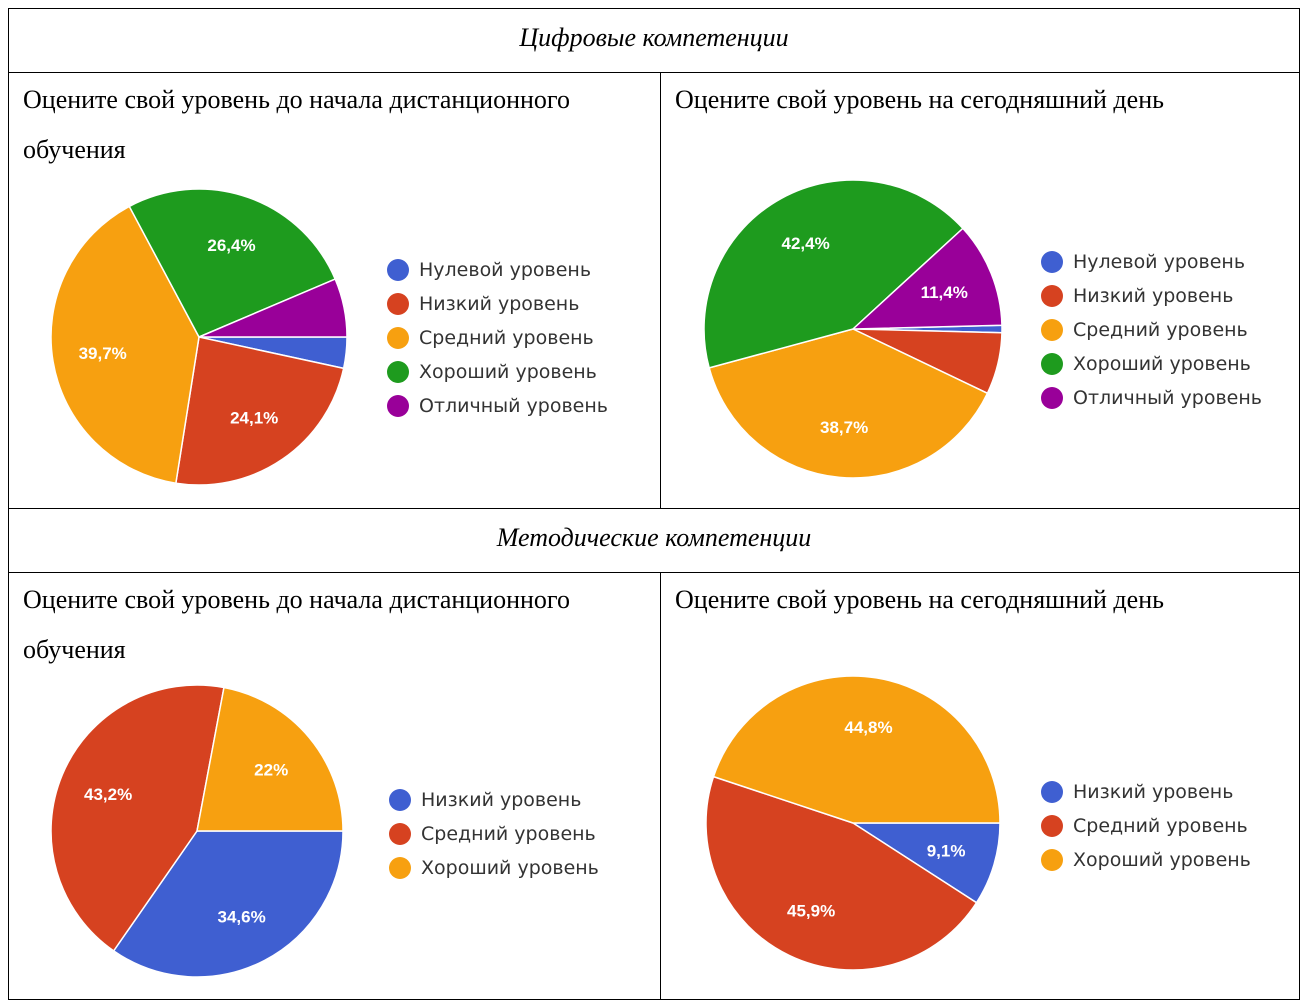  What do you see at coordinates (654, 531) in the screenshot?
I see `section-heading-text: Методические компетенции` at bounding box center [654, 531].